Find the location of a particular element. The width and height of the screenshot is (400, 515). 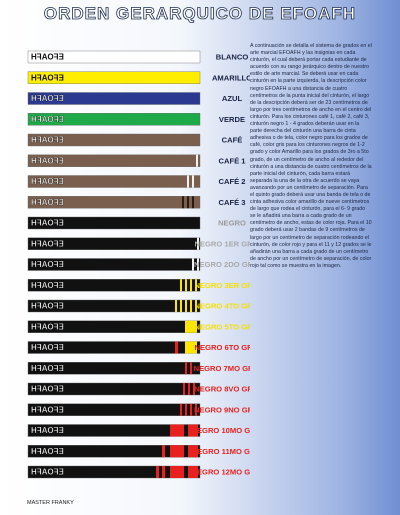

belt-label: NEGRO 10MO GRADO is located at coordinates (220, 430).